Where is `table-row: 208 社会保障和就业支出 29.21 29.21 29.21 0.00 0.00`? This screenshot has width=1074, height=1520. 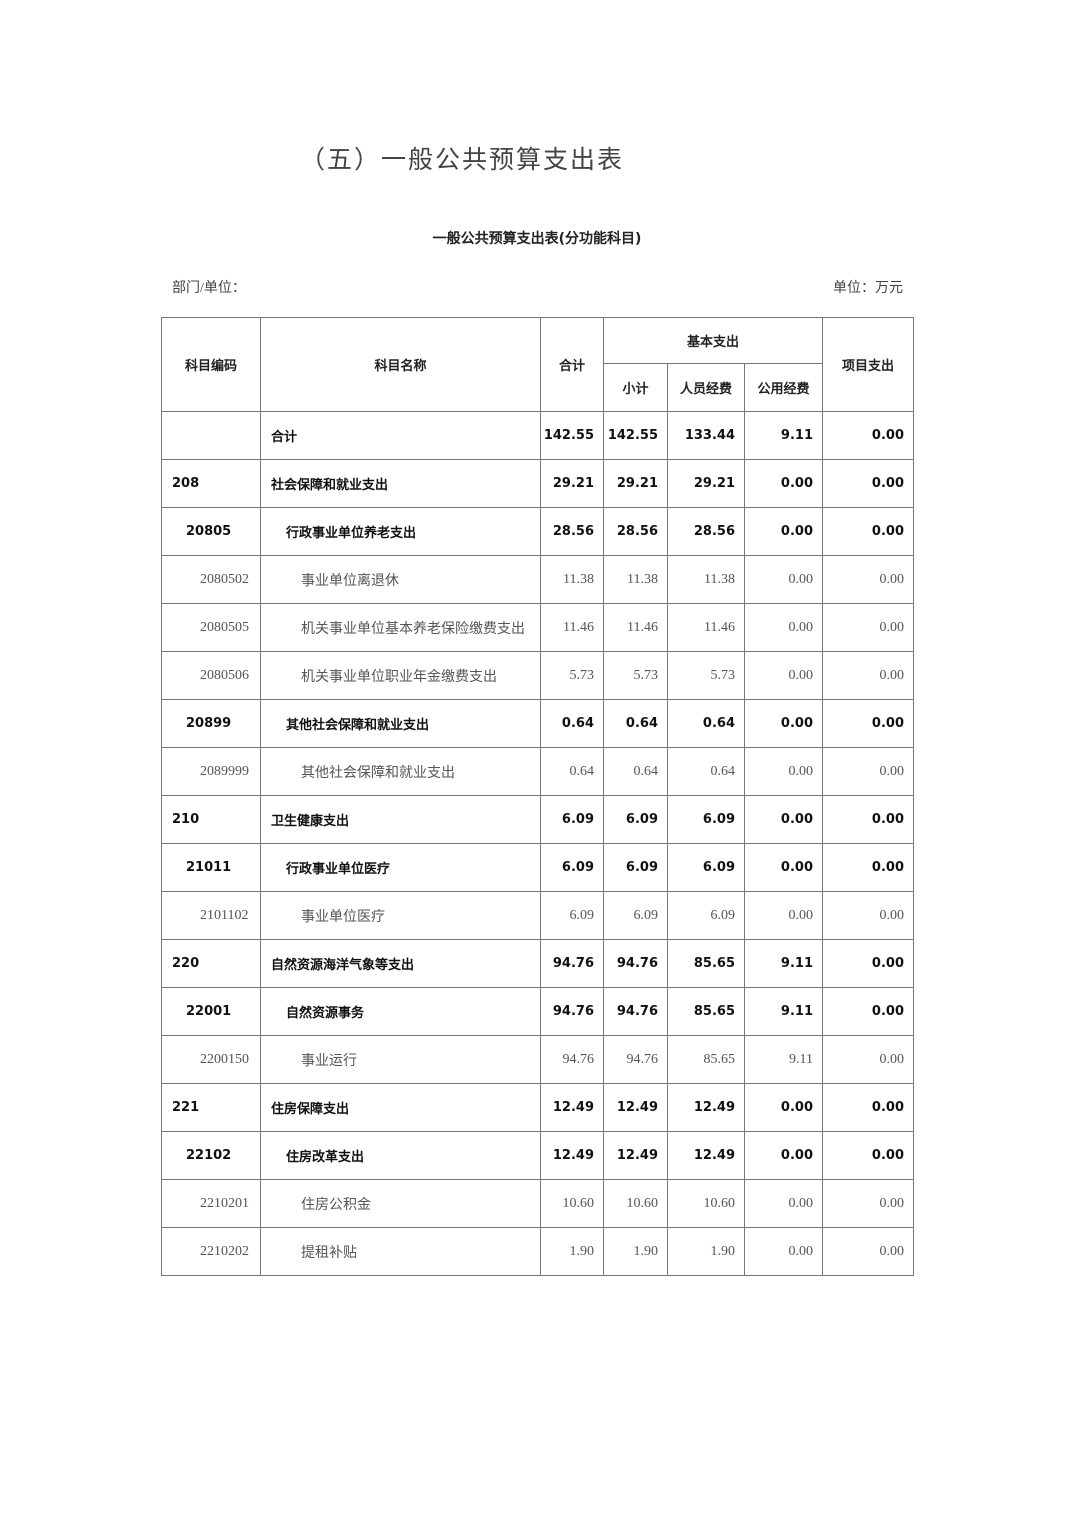 table-row: 208 社会保障和就业支出 29.21 29.21 29.21 0.00 0.00 is located at coordinates (537, 483).